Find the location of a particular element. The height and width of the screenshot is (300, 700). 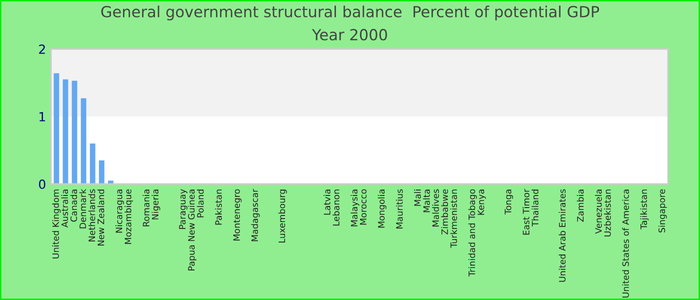

x-tick-label: Nigeria is located at coordinates (156, 205).